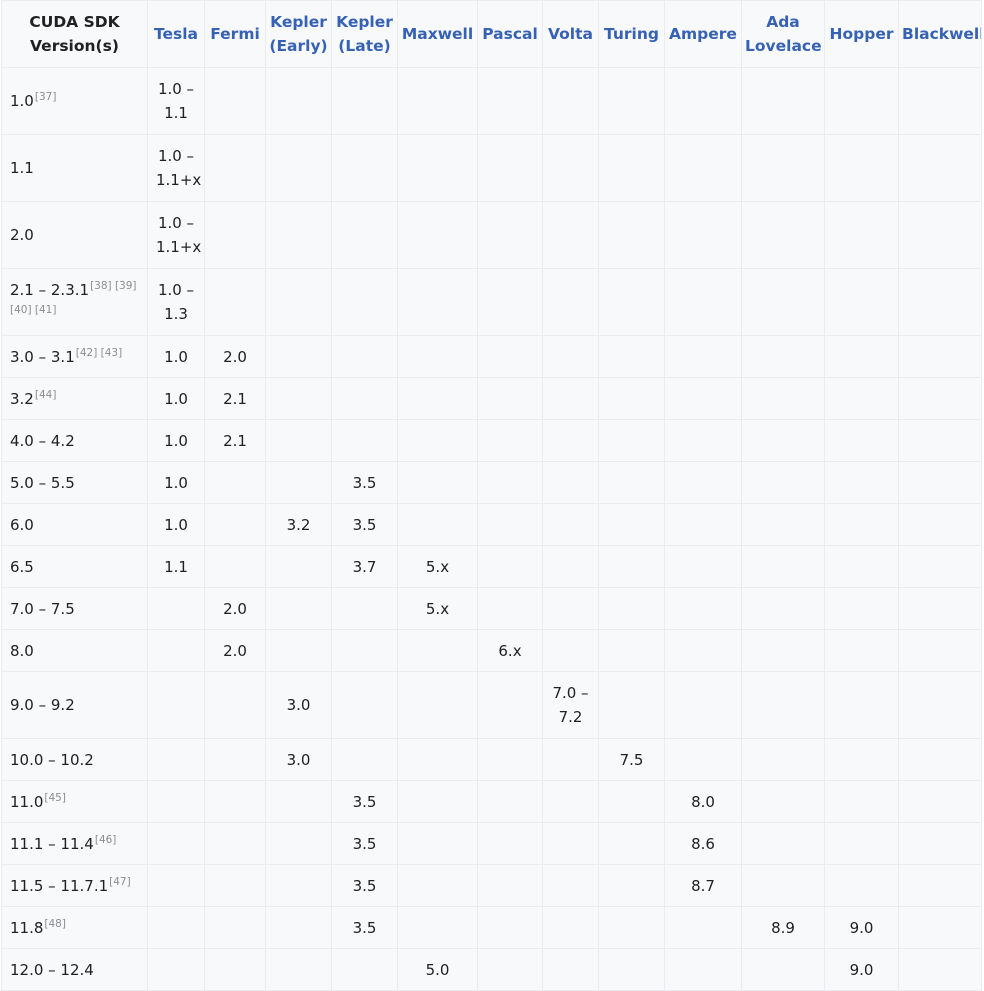 The width and height of the screenshot is (984, 991). Describe the element at coordinates (491, 524) in the screenshot. I see `table-row: 6.0 1.0 3.2 3.5` at that location.